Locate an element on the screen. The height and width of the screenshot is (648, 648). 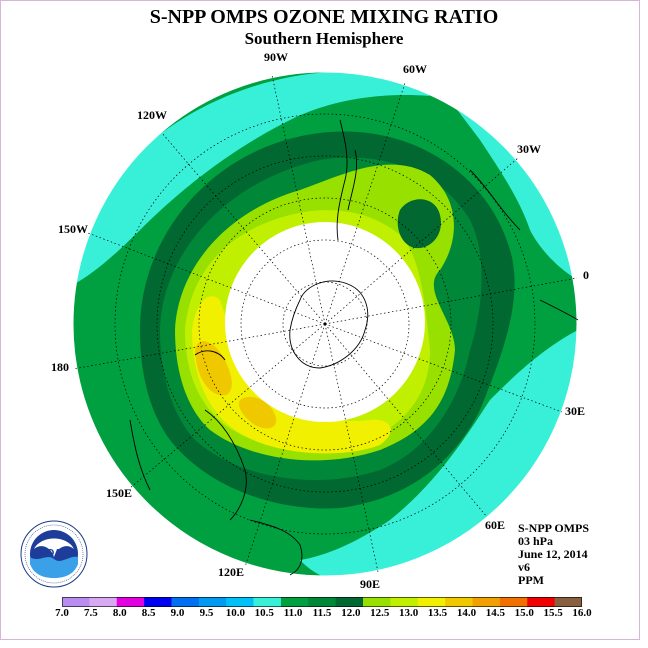
south-pole-marker is located at coordinates (325, 324).